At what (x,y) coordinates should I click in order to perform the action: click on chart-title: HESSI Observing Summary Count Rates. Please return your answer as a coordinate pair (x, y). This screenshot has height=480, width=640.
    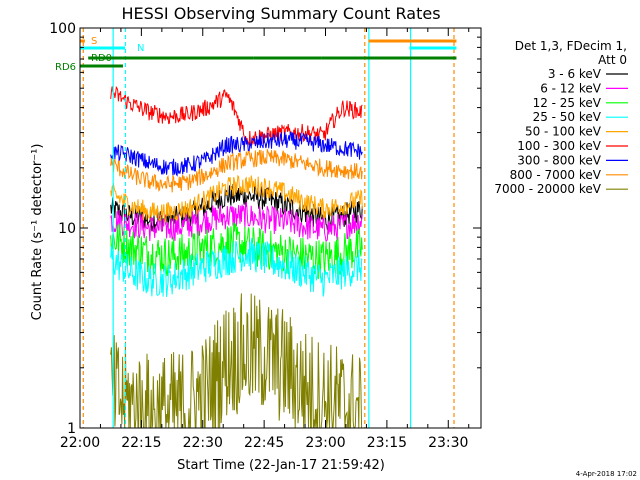
    Looking at the image, I should click on (280, 13).